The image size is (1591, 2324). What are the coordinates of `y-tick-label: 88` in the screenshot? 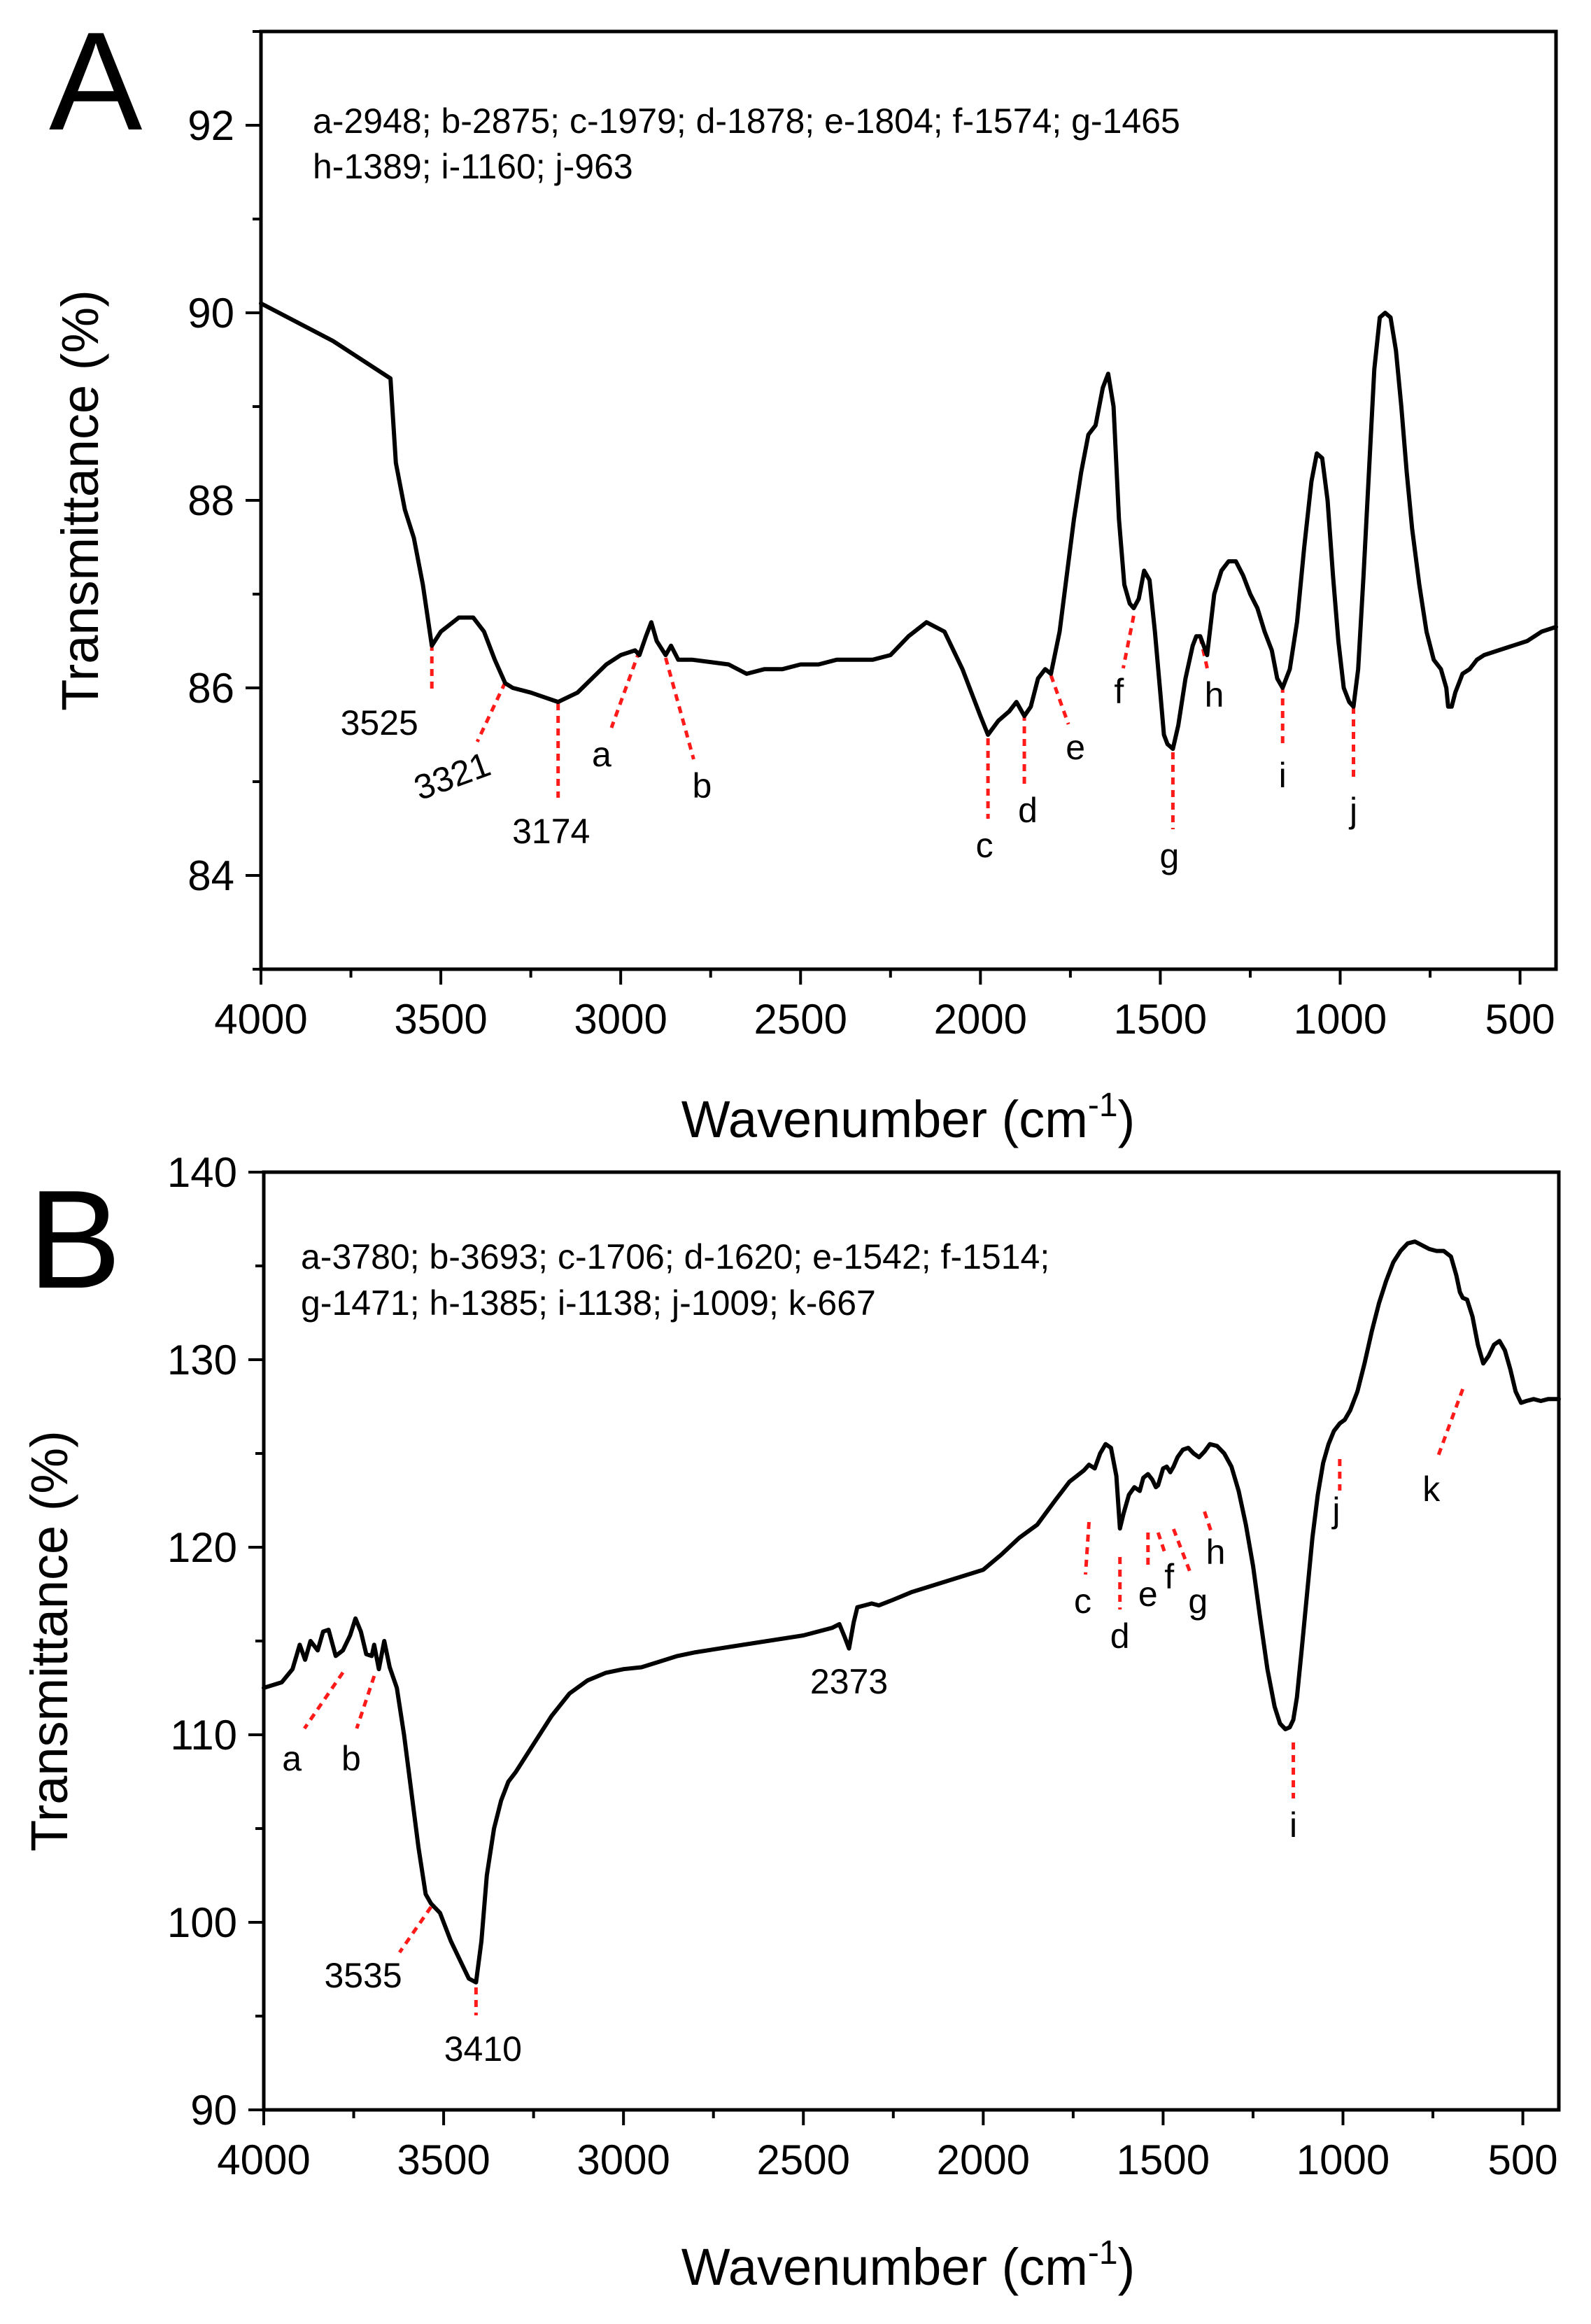 It's located at (211, 500).